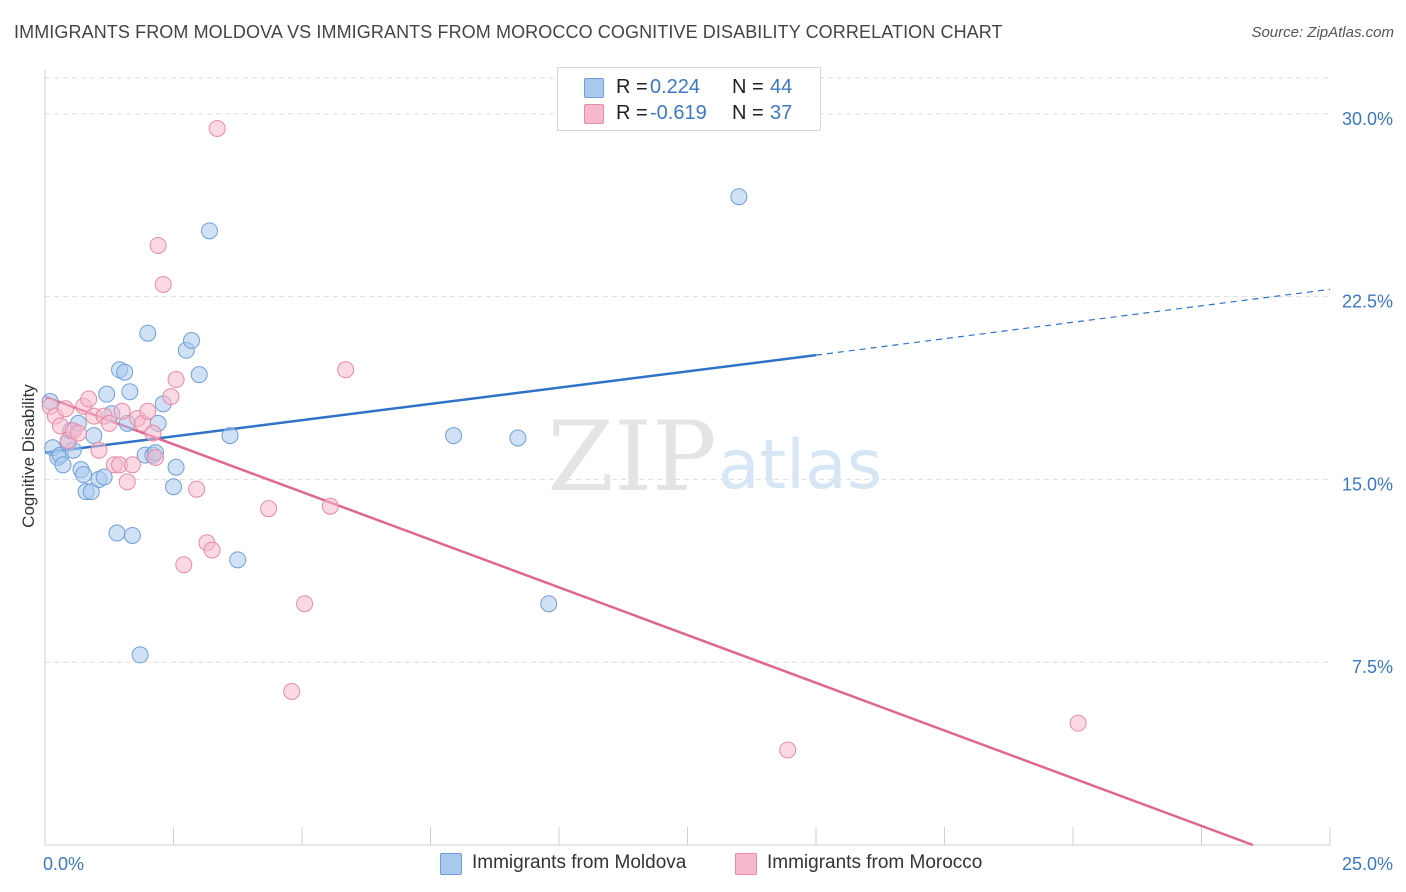 The height and width of the screenshot is (892, 1406). I want to click on r-value: 0.224, so click(675, 87).